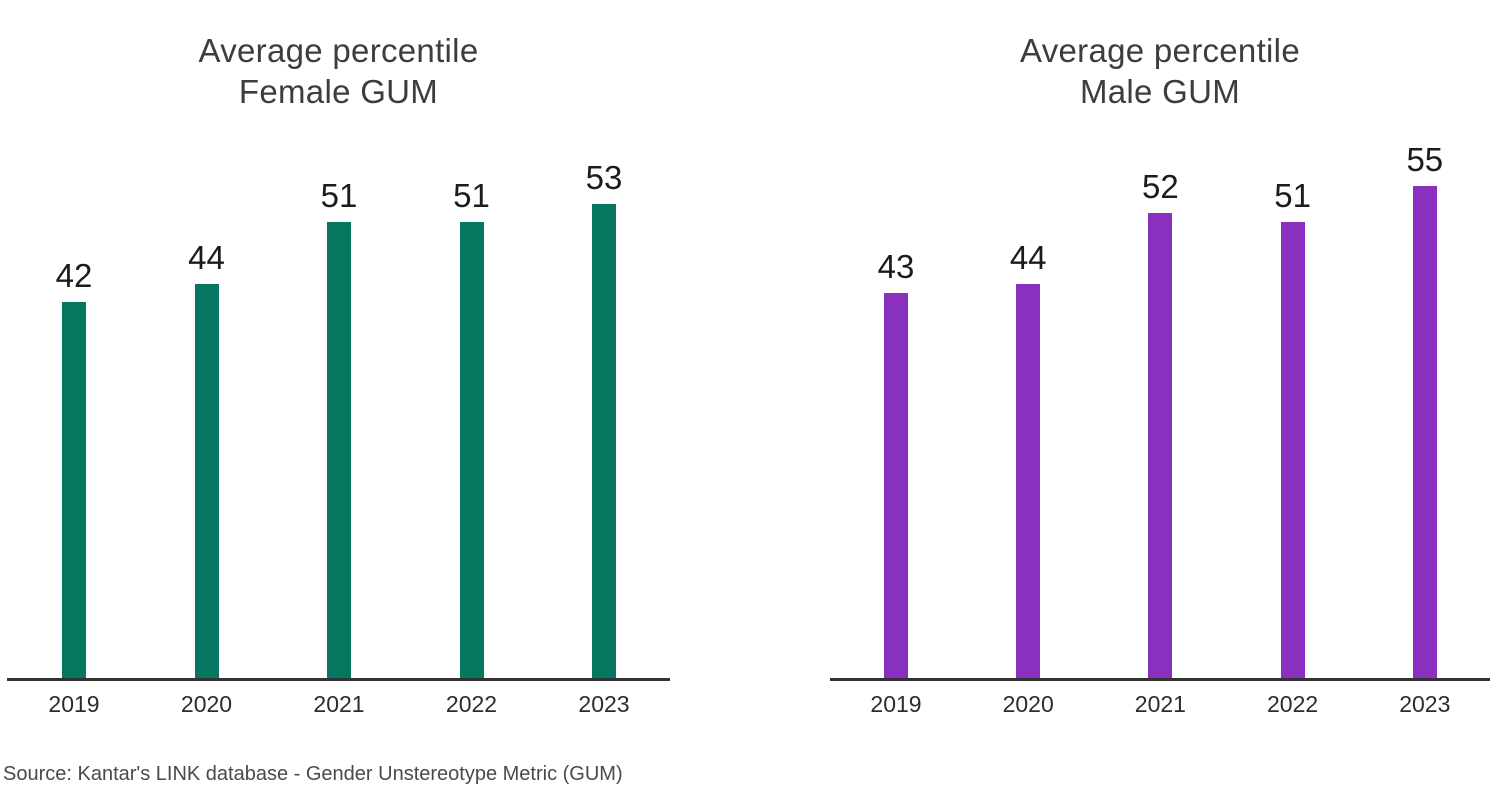 The image size is (1500, 800). What do you see at coordinates (338, 91) in the screenshot?
I see `female-gum-title-line2: Female GUM` at bounding box center [338, 91].